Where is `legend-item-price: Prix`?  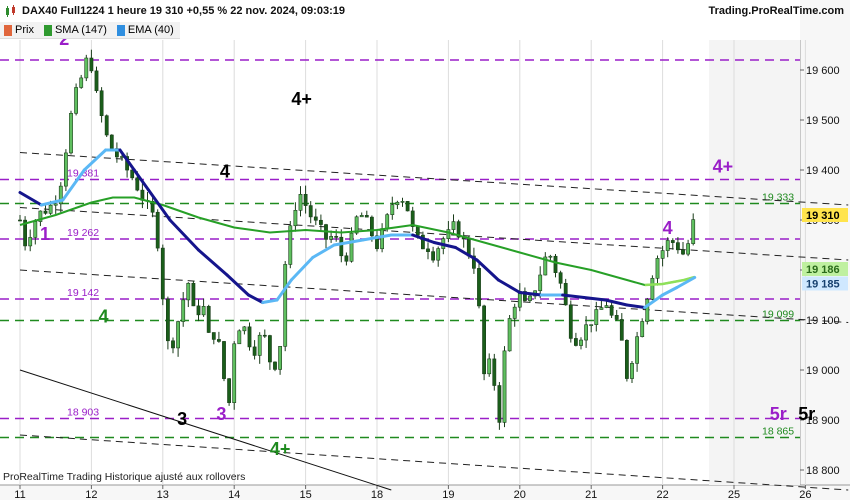 legend-item-price: Prix is located at coordinates (20, 30).